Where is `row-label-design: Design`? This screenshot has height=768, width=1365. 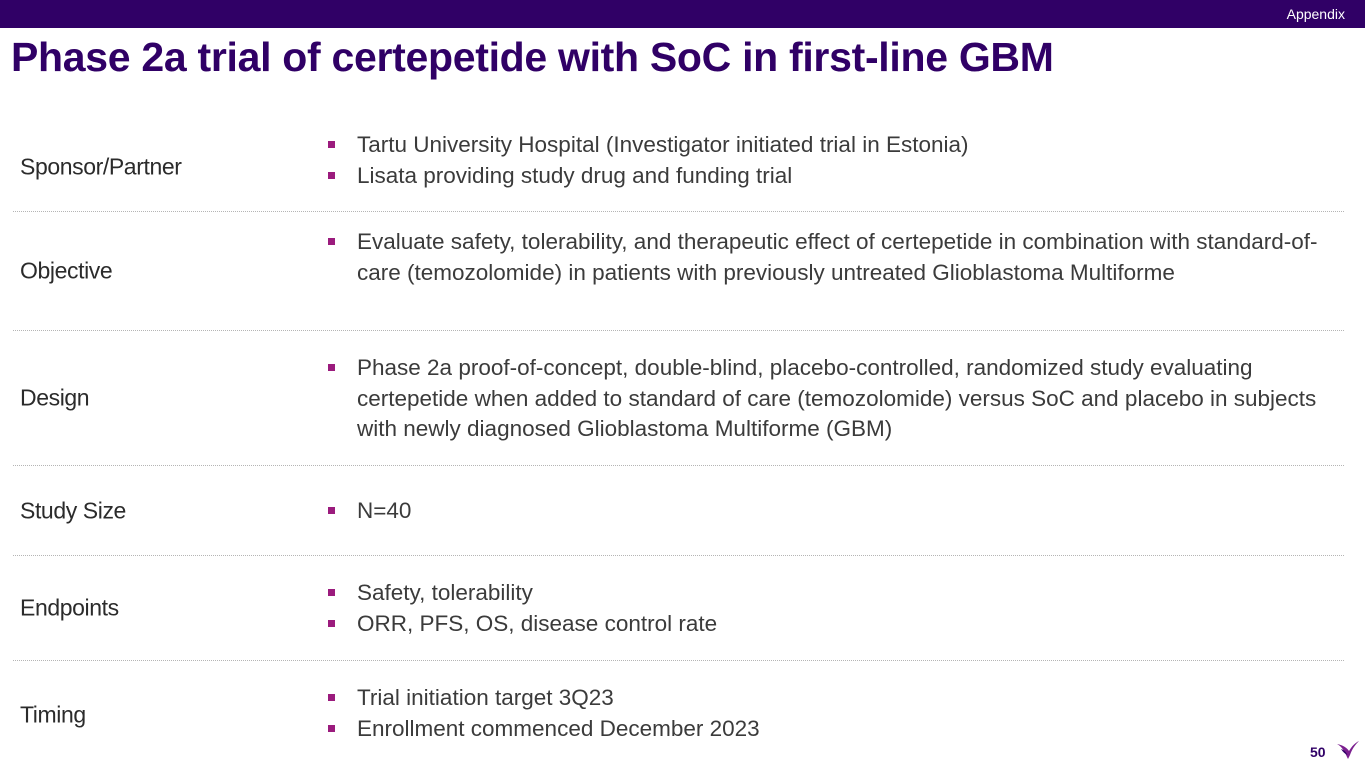 row-label-design: Design is located at coordinates (55, 397).